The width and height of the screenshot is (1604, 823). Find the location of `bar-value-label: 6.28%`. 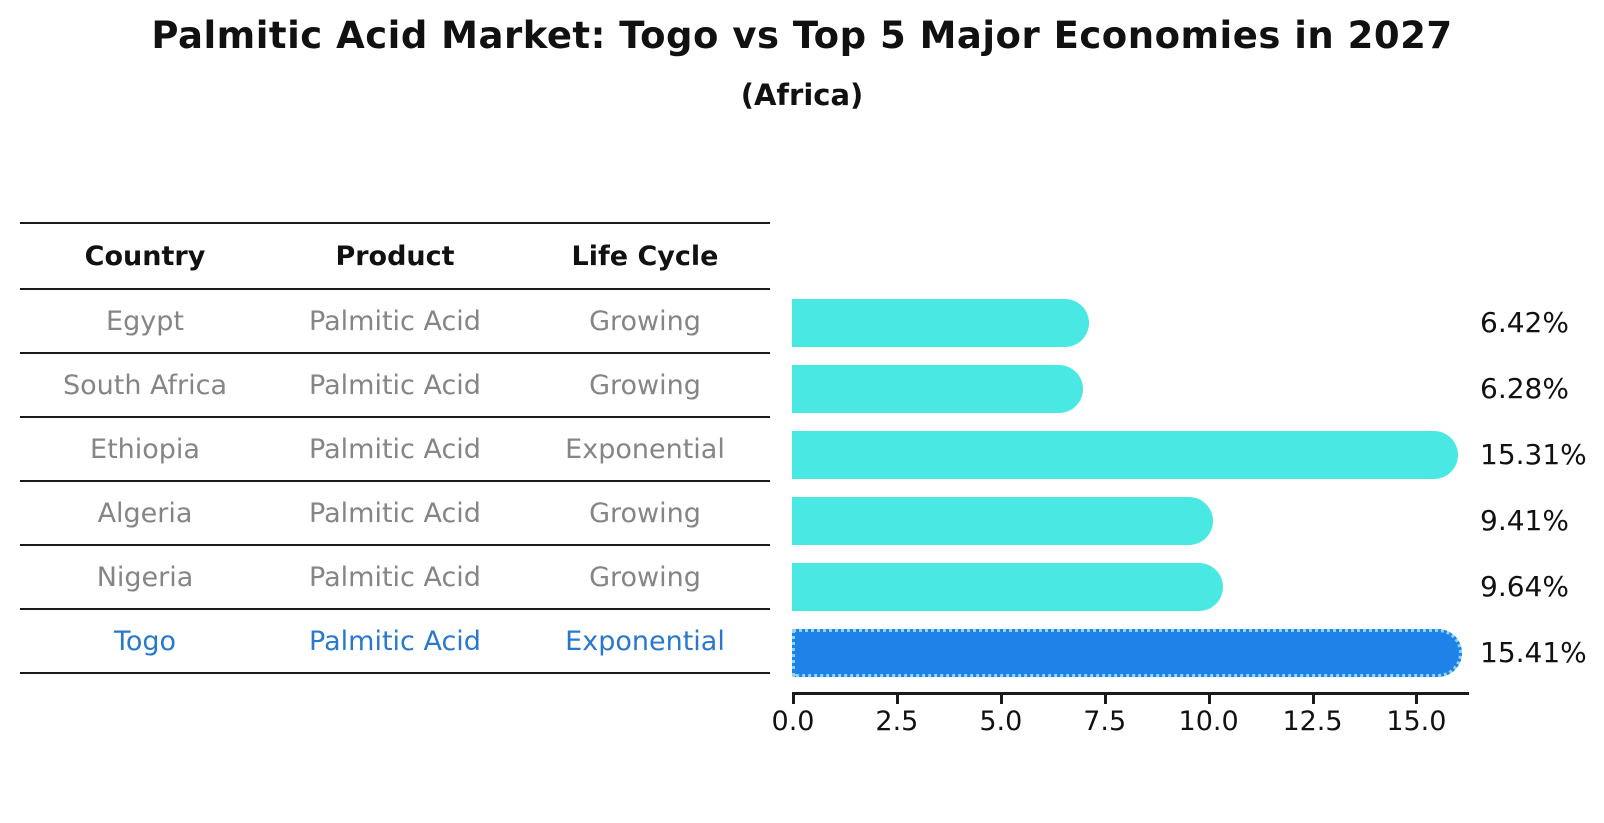

bar-value-label: 6.28% is located at coordinates (1524, 388).